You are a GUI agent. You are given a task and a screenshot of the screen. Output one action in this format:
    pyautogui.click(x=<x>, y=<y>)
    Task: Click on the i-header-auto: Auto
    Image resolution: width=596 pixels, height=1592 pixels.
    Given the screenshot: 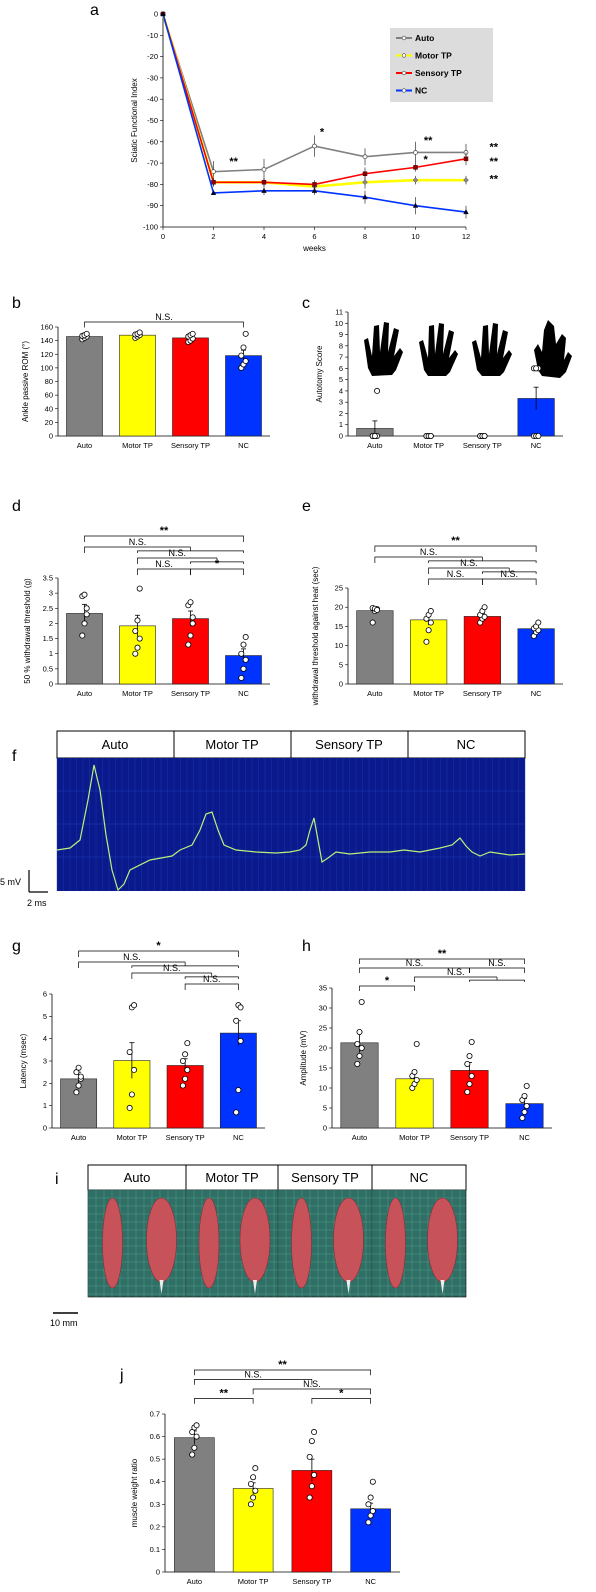 What is the action you would take?
    pyautogui.click(x=137, y=1177)
    